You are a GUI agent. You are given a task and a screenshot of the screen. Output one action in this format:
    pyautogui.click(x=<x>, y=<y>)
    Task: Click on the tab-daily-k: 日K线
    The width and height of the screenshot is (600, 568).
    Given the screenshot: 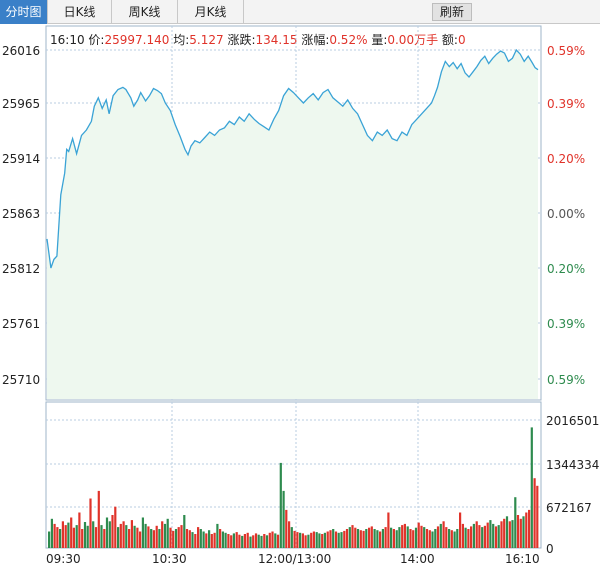 What is the action you would take?
    pyautogui.click(x=80, y=12)
    